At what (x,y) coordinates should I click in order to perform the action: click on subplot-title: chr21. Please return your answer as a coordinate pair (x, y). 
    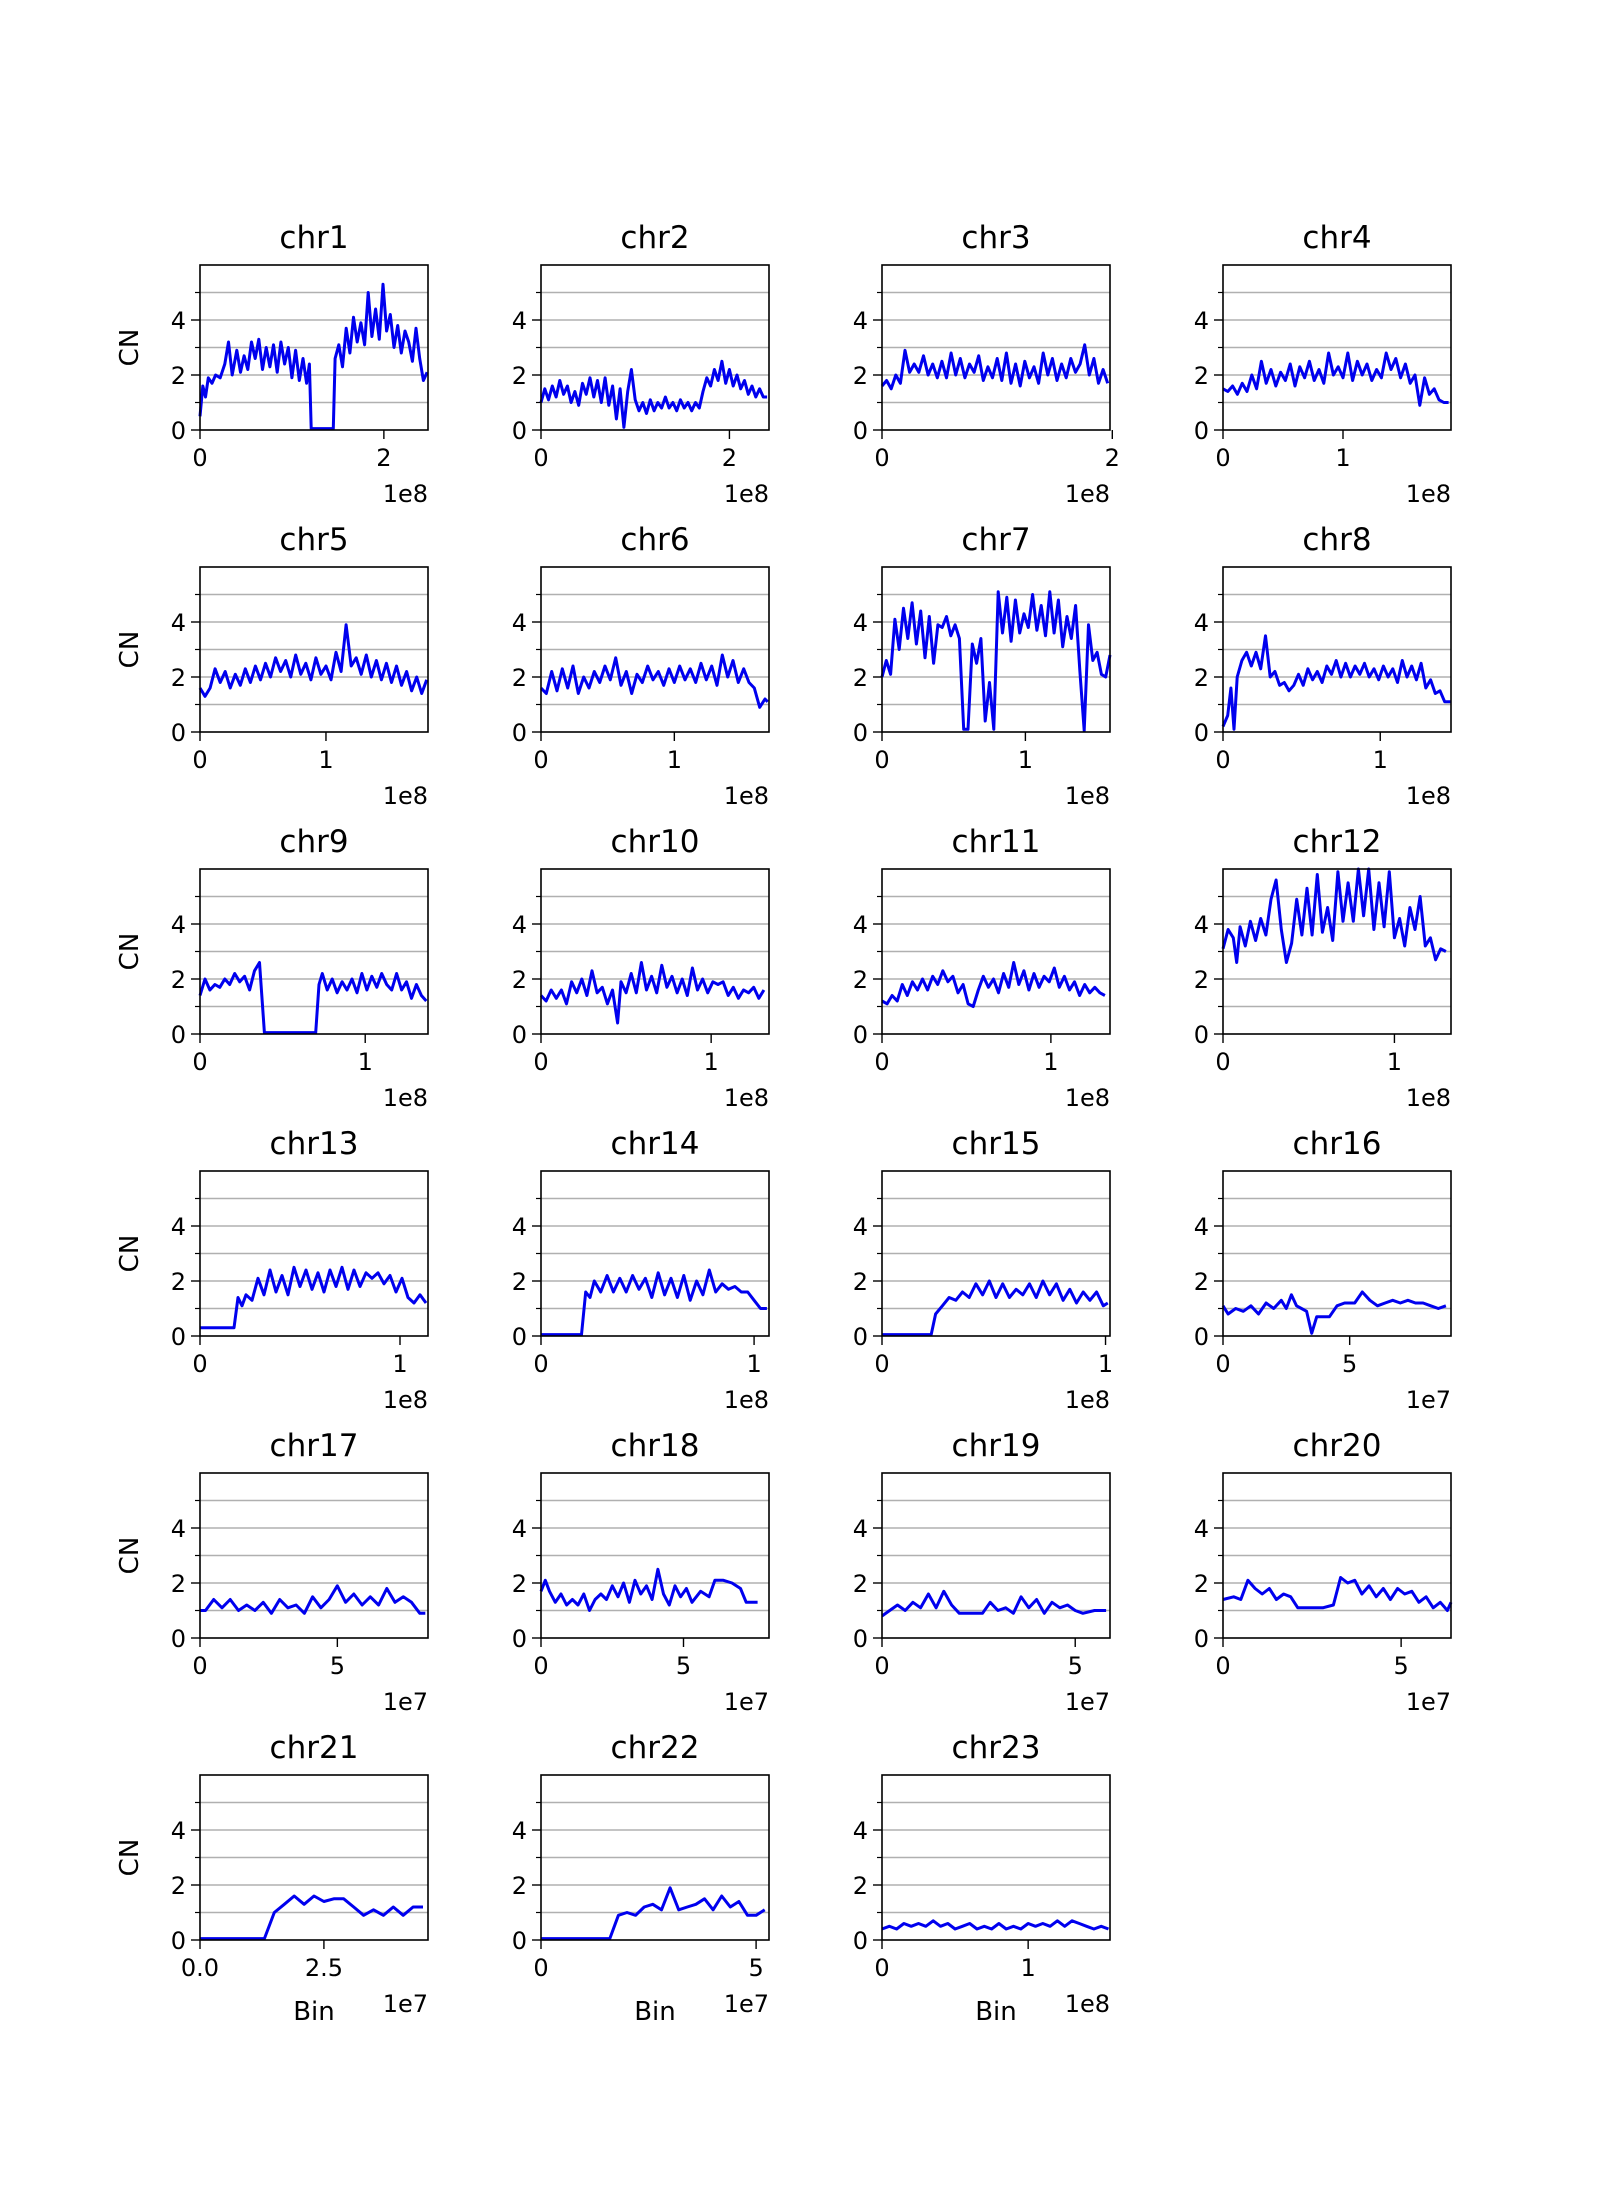
    Looking at the image, I should click on (314, 1748).